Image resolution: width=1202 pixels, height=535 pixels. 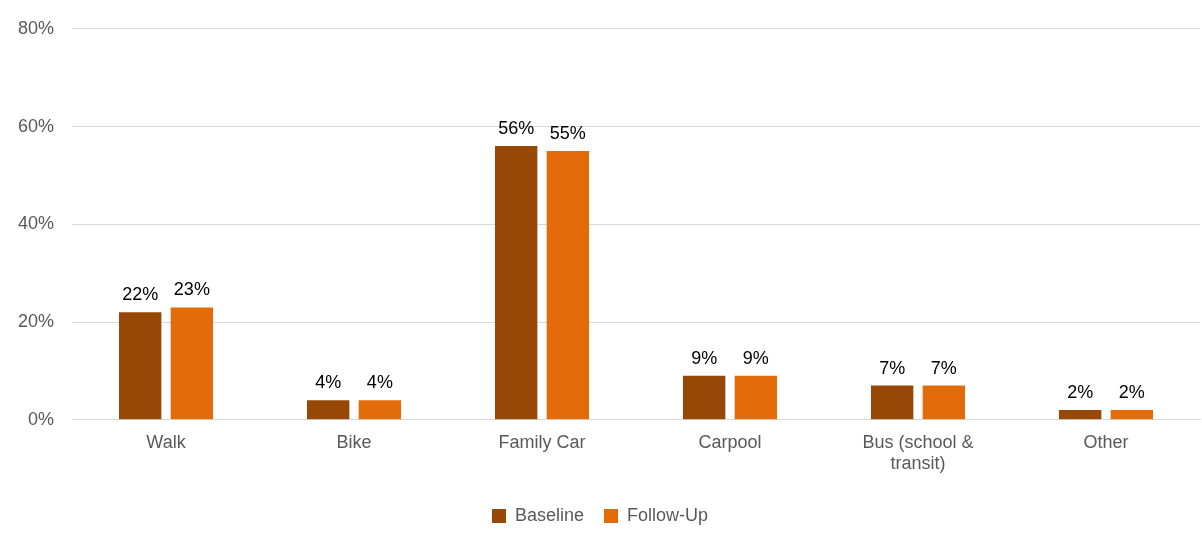 What do you see at coordinates (36, 321) in the screenshot?
I see `y-tick-label: 20%` at bounding box center [36, 321].